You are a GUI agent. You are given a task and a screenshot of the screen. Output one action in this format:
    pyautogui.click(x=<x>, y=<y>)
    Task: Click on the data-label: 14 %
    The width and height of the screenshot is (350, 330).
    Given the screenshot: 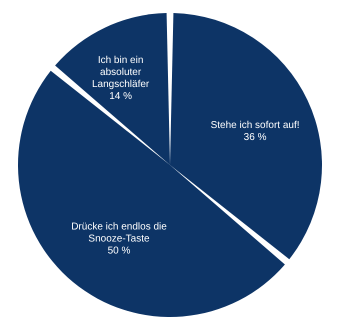 What is the action you would take?
    pyautogui.click(x=120, y=96)
    